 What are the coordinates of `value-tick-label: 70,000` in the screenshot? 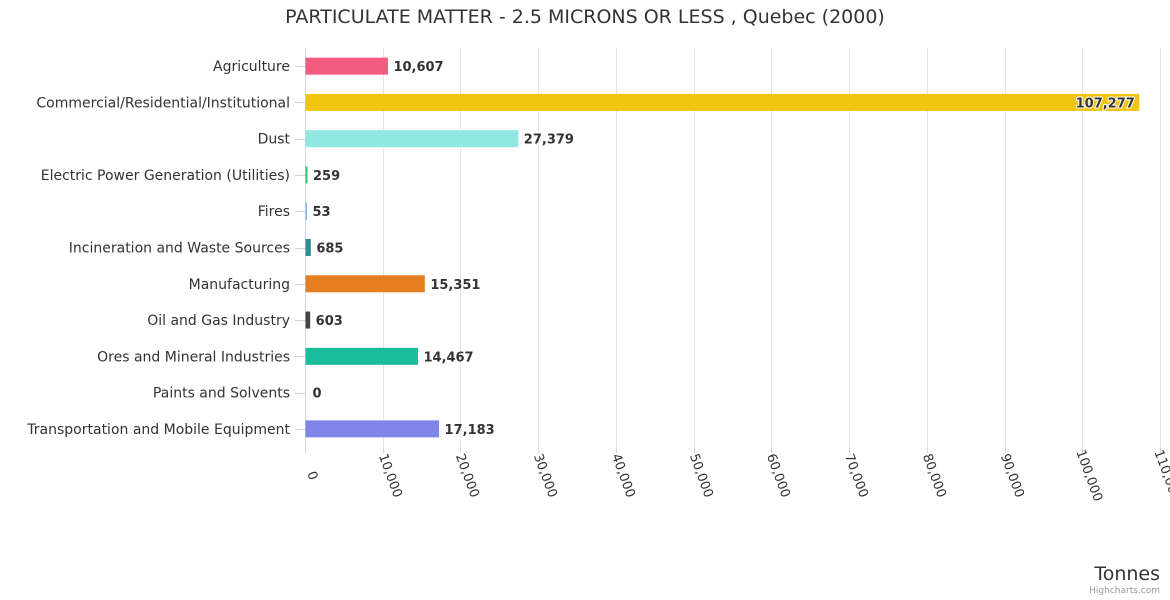 It's located at (856, 476).